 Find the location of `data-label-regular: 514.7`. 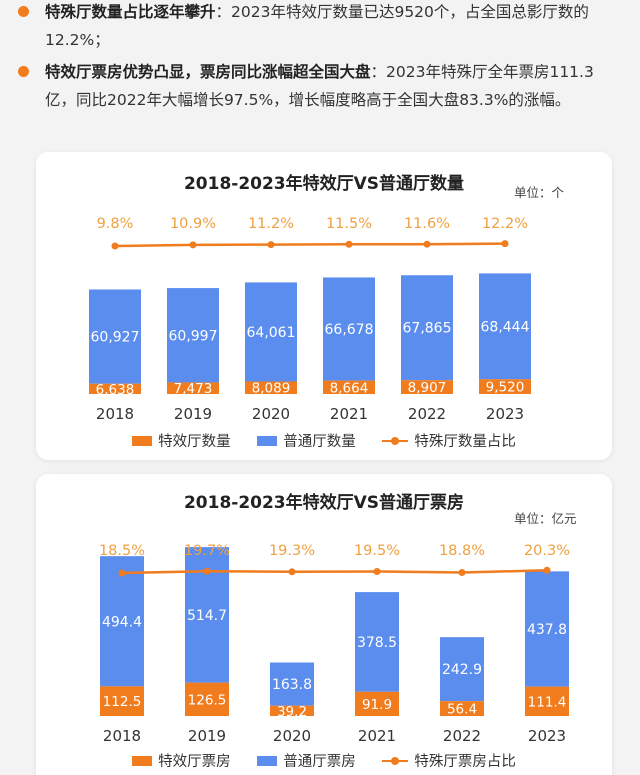

data-label-regular: 514.7 is located at coordinates (207, 616).